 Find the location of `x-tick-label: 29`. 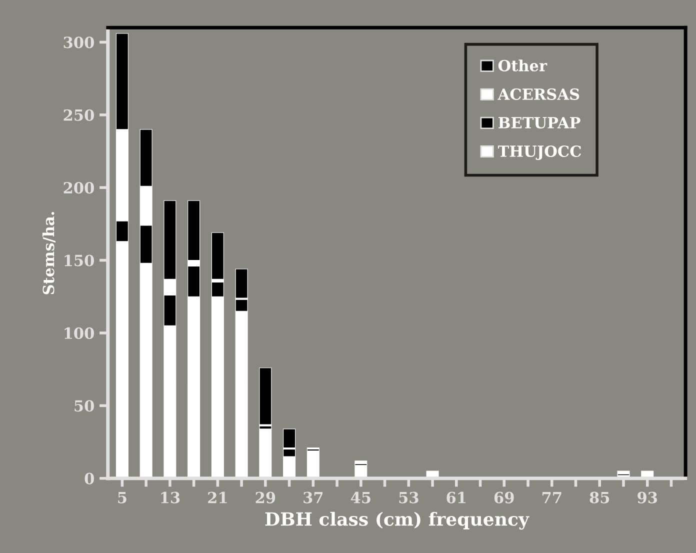

x-tick-label: 29 is located at coordinates (266, 498).